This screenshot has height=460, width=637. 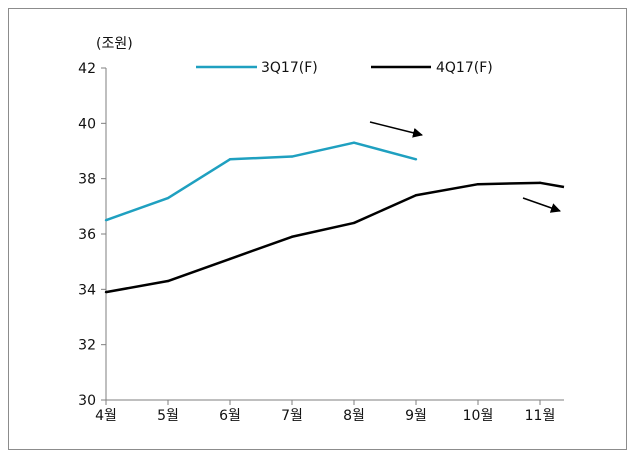 I want to click on y-tick-label: 38, so click(x=87, y=180).